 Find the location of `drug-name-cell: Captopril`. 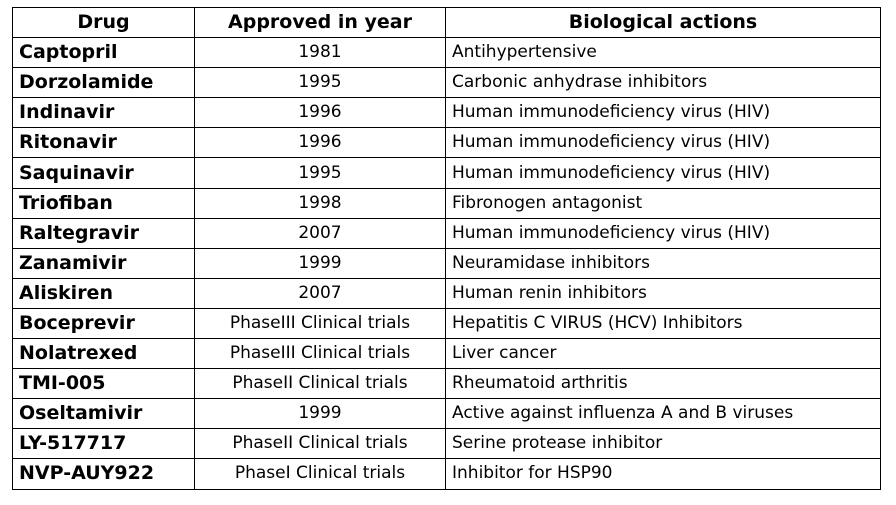

drug-name-cell: Captopril is located at coordinates (103, 53).